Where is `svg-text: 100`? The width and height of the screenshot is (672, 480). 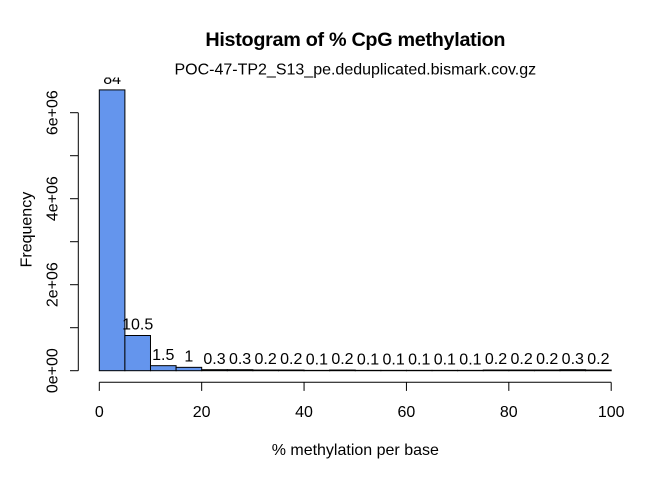
svg-text: 100 is located at coordinates (611, 412).